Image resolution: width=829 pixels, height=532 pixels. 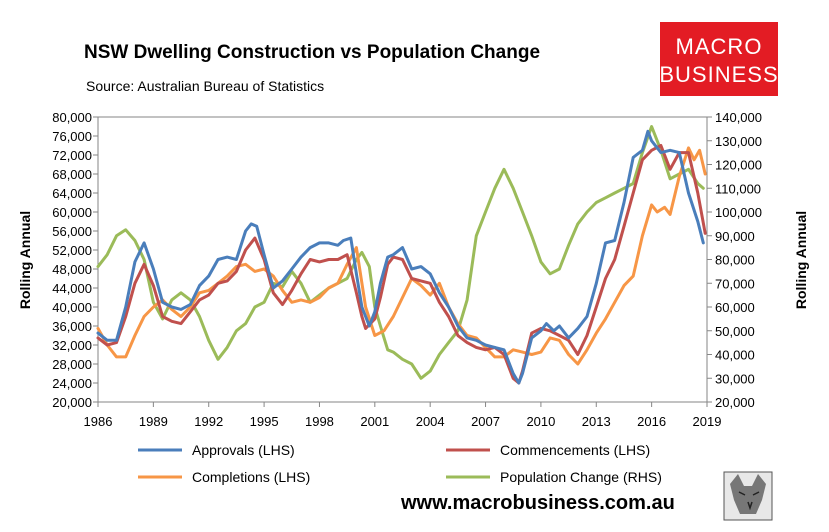 I want to click on x-tick-label: 2004, so click(x=430, y=421).